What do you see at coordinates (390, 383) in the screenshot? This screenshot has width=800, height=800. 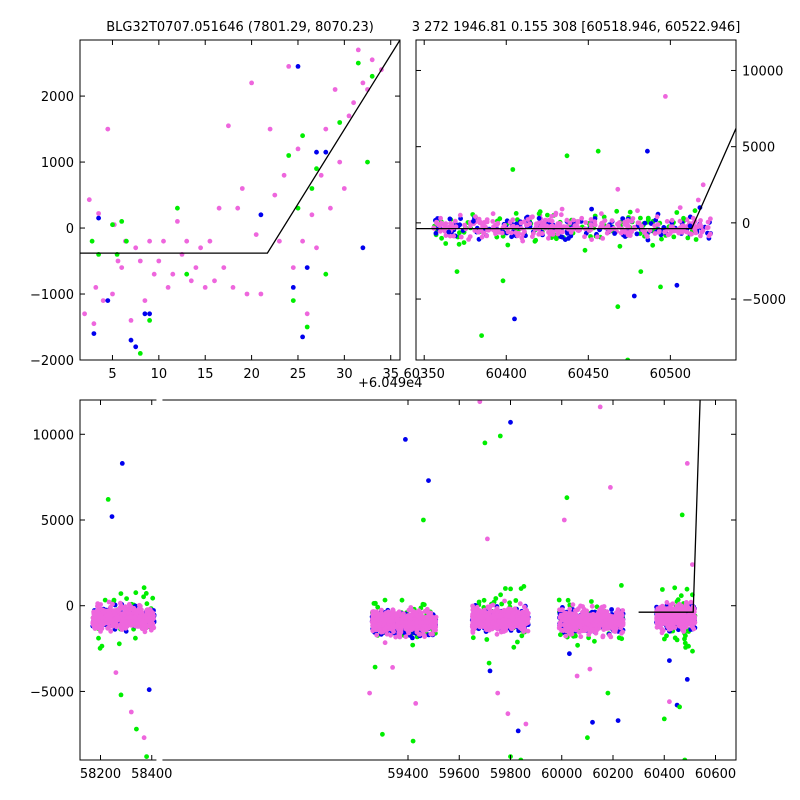 I see `x-offset-label: +6.049e4` at bounding box center [390, 383].